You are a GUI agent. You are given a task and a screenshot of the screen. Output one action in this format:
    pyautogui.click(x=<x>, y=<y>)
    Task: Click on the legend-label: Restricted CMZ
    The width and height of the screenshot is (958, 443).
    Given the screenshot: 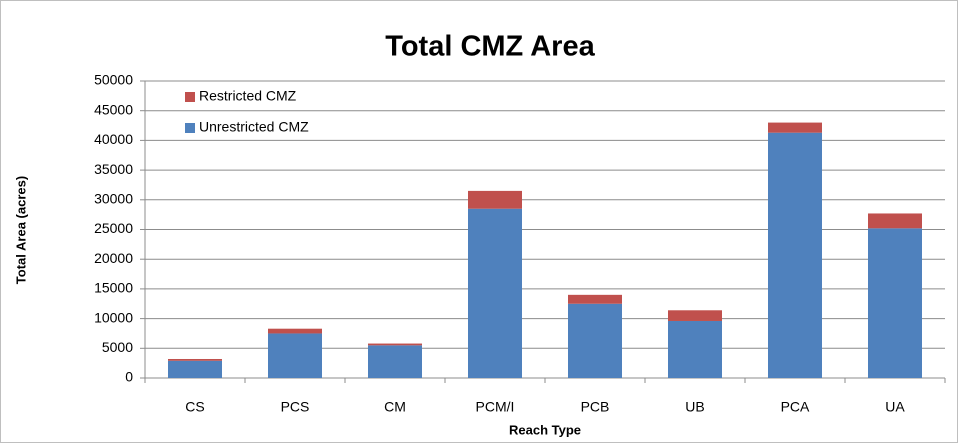 What is the action you would take?
    pyautogui.click(x=248, y=96)
    